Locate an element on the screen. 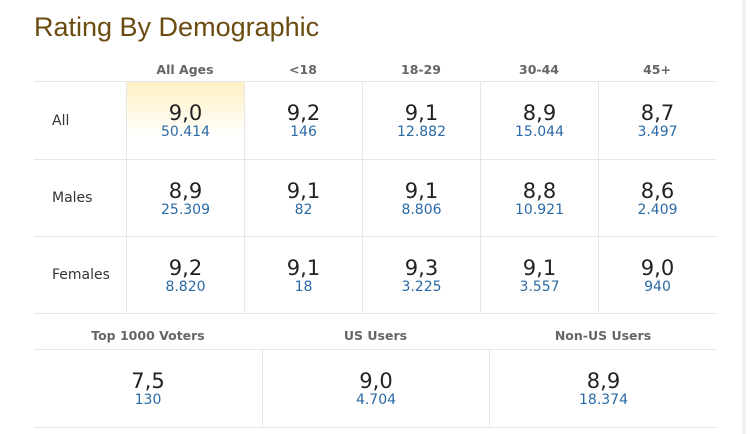 This screenshot has width=750, height=434. rating-cell: 8,9 25.309 is located at coordinates (185, 197).